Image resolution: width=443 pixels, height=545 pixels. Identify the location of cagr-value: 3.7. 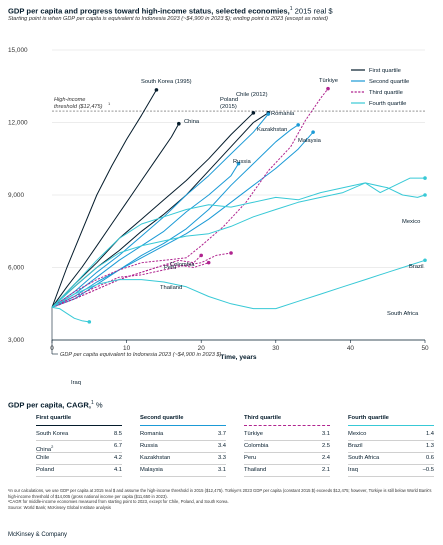
(221, 434).